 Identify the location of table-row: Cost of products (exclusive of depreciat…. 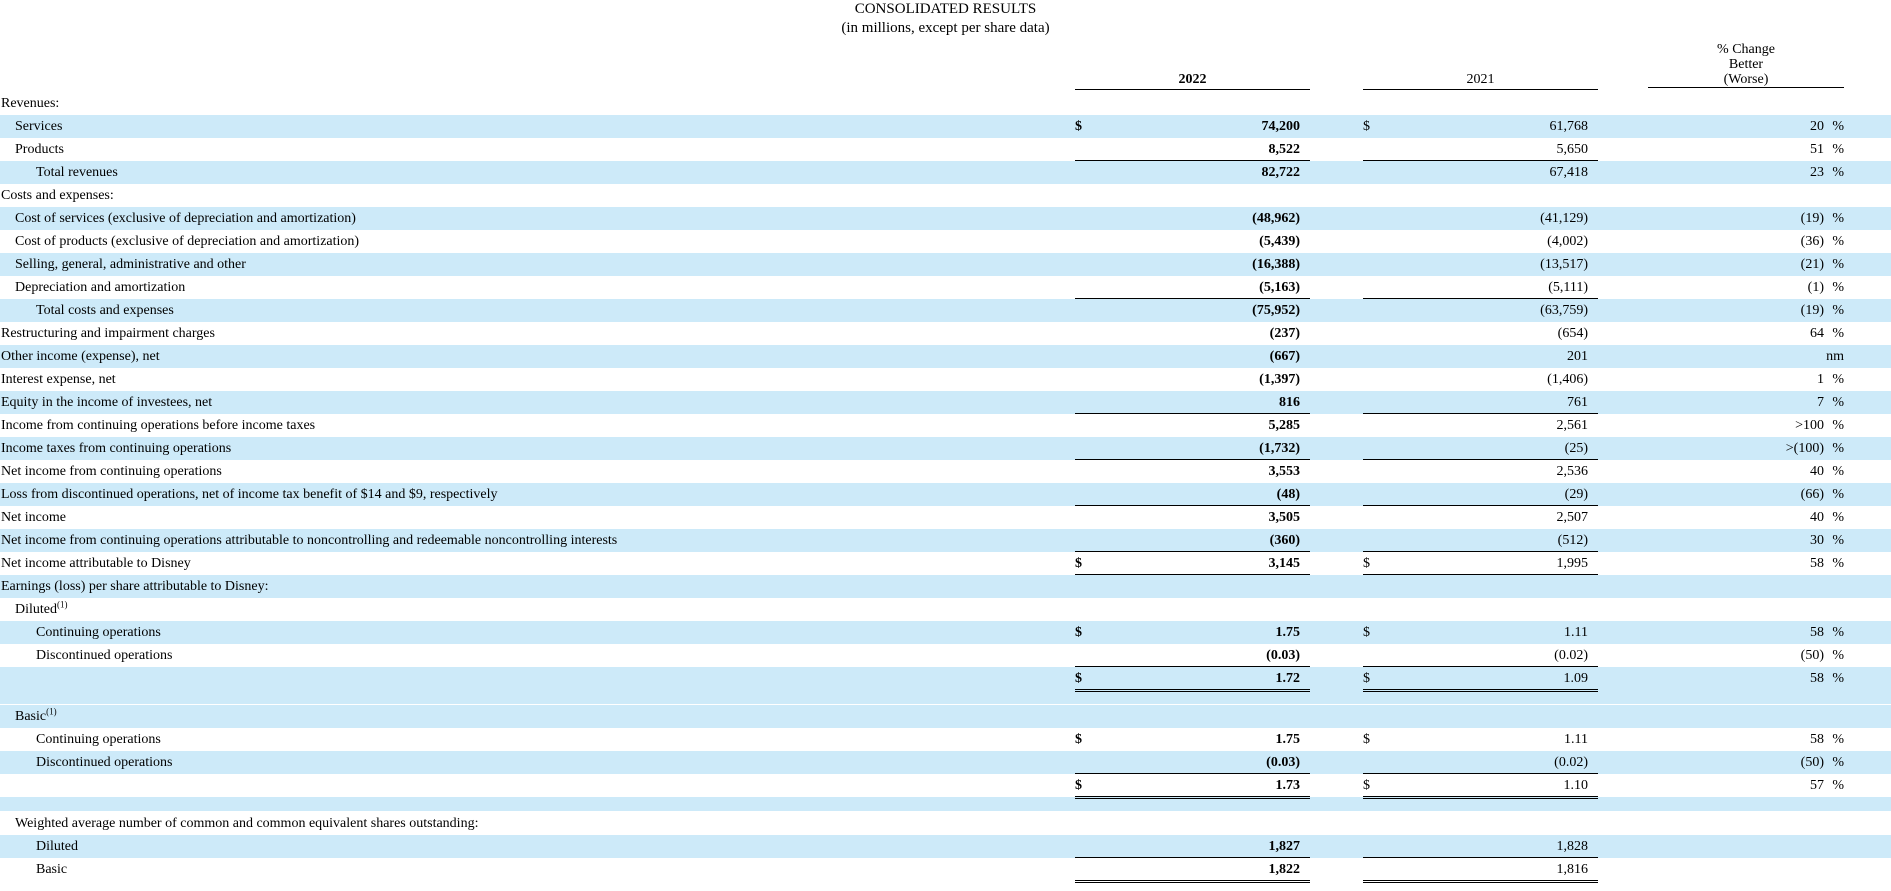
(945, 241).